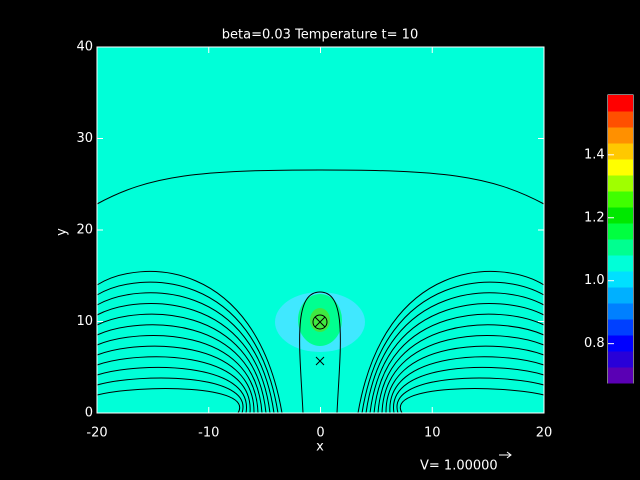  I want to click on x-tick-label: 20, so click(544, 433).